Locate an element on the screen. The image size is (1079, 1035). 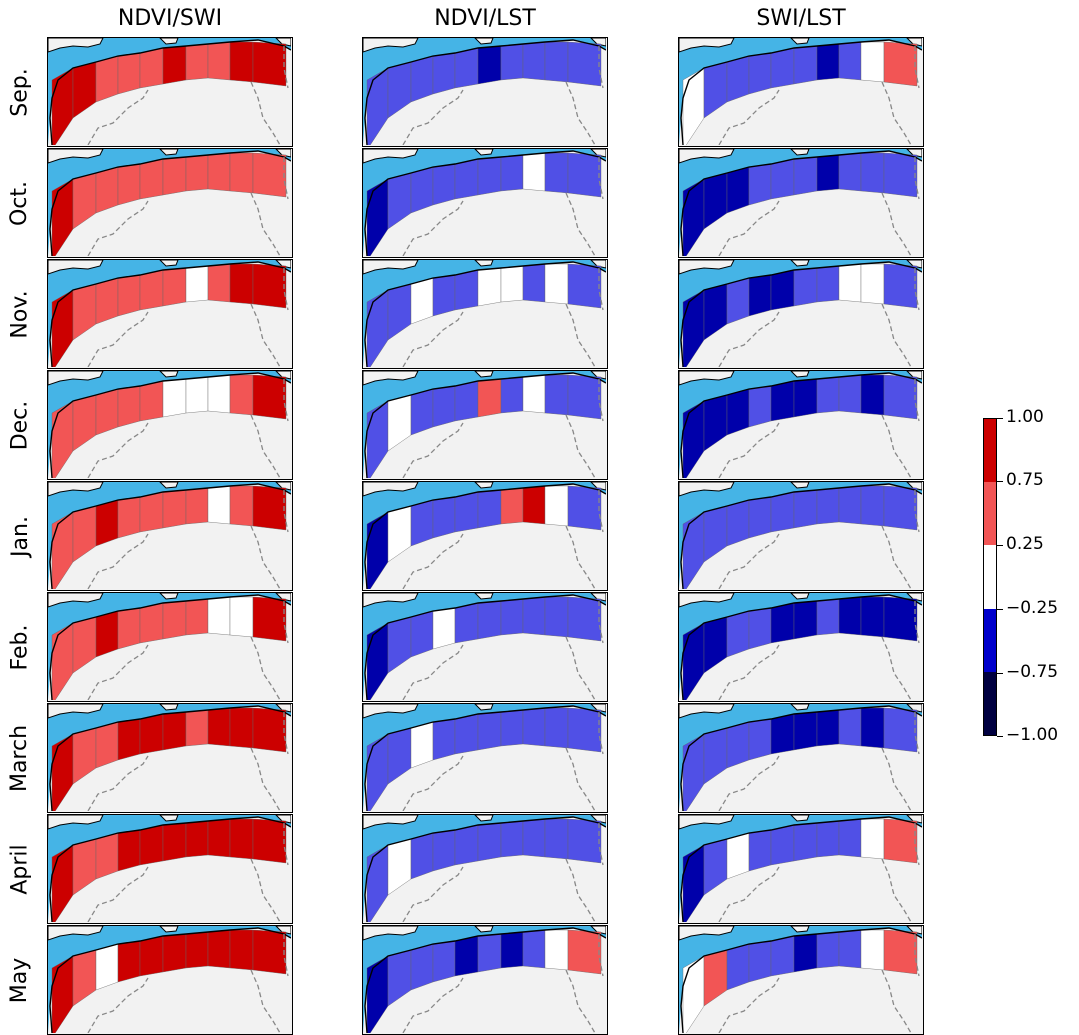
colorbar-tick-label: 0.25 is located at coordinates (1025, 544).